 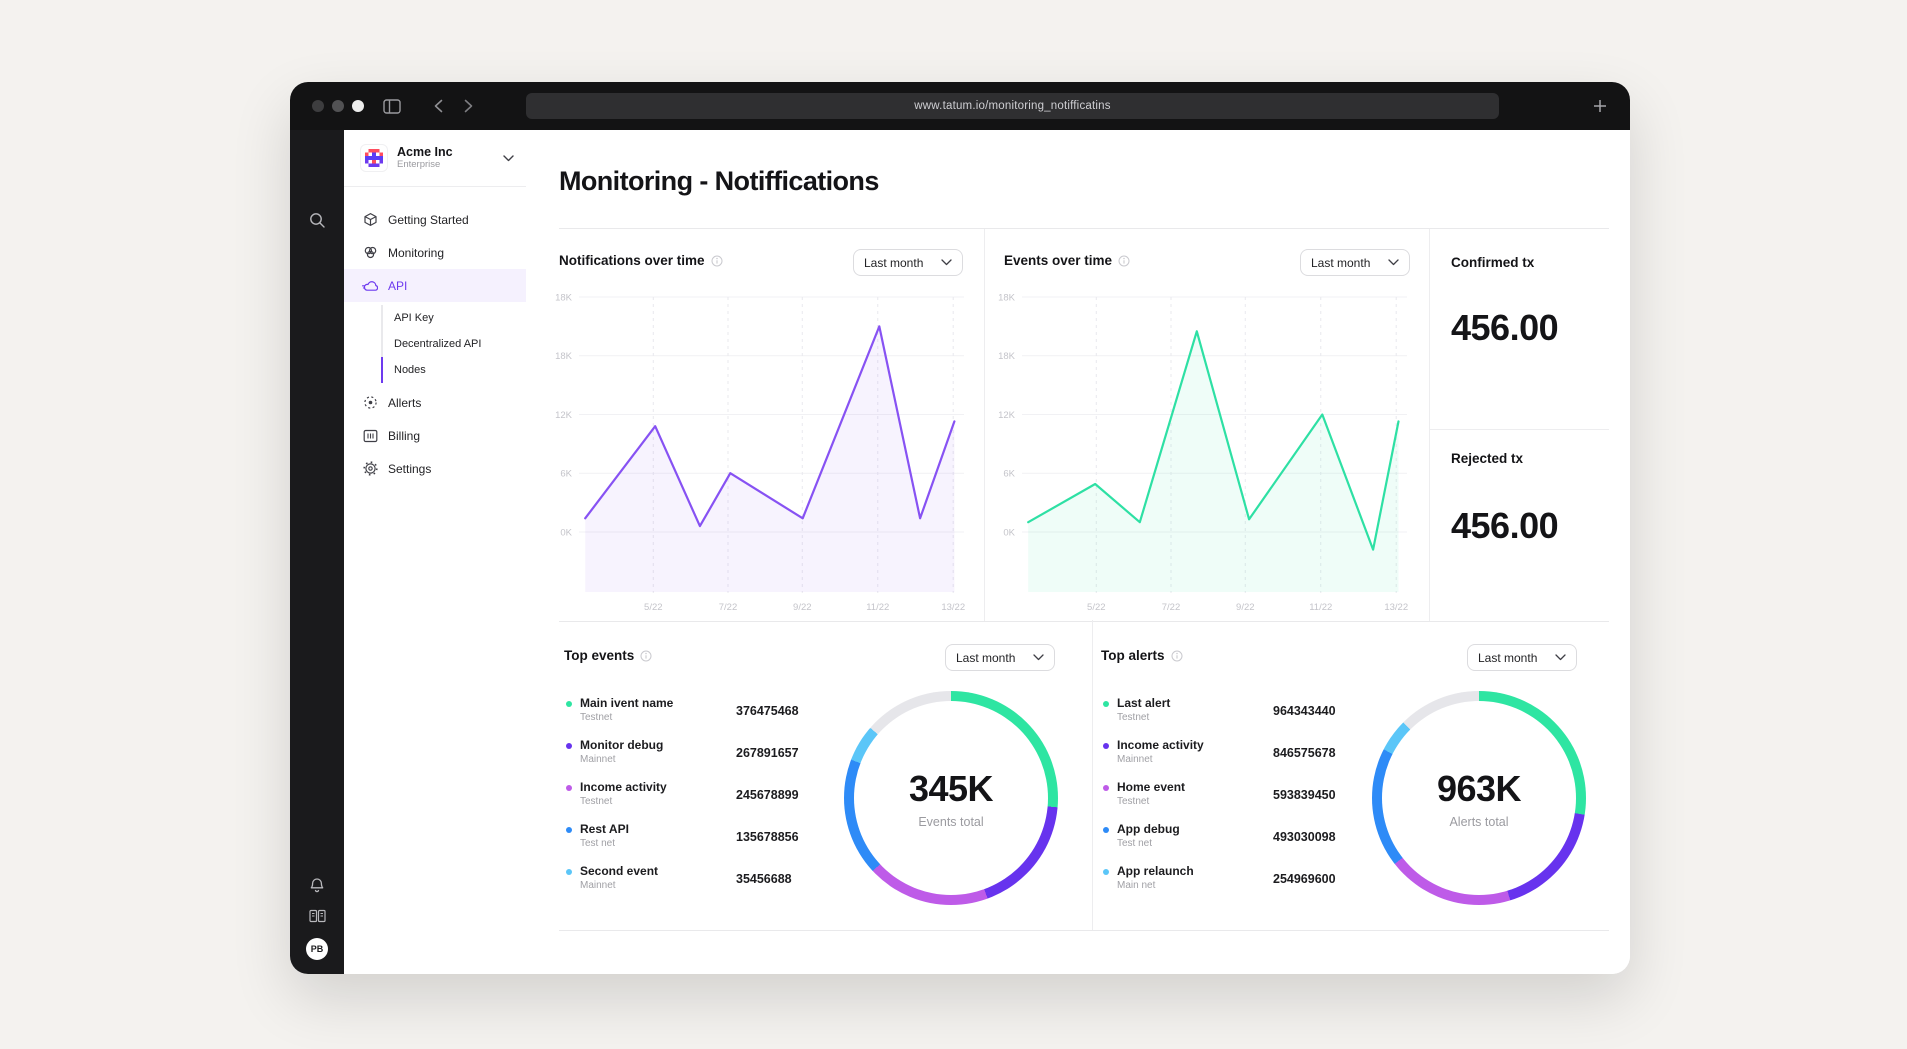 I want to click on minimize-window-button, so click(x=338, y=106).